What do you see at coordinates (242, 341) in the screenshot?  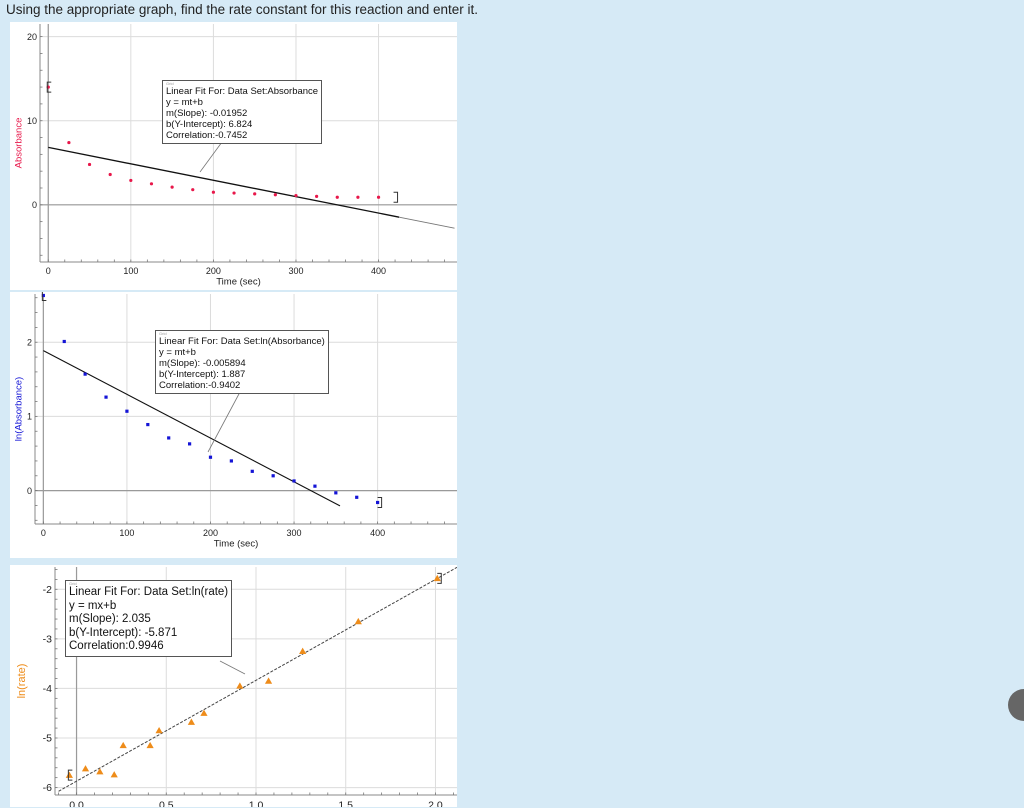 I see `fit-line: Linear Fit For: Data Set:ln(Absorbance)` at bounding box center [242, 341].